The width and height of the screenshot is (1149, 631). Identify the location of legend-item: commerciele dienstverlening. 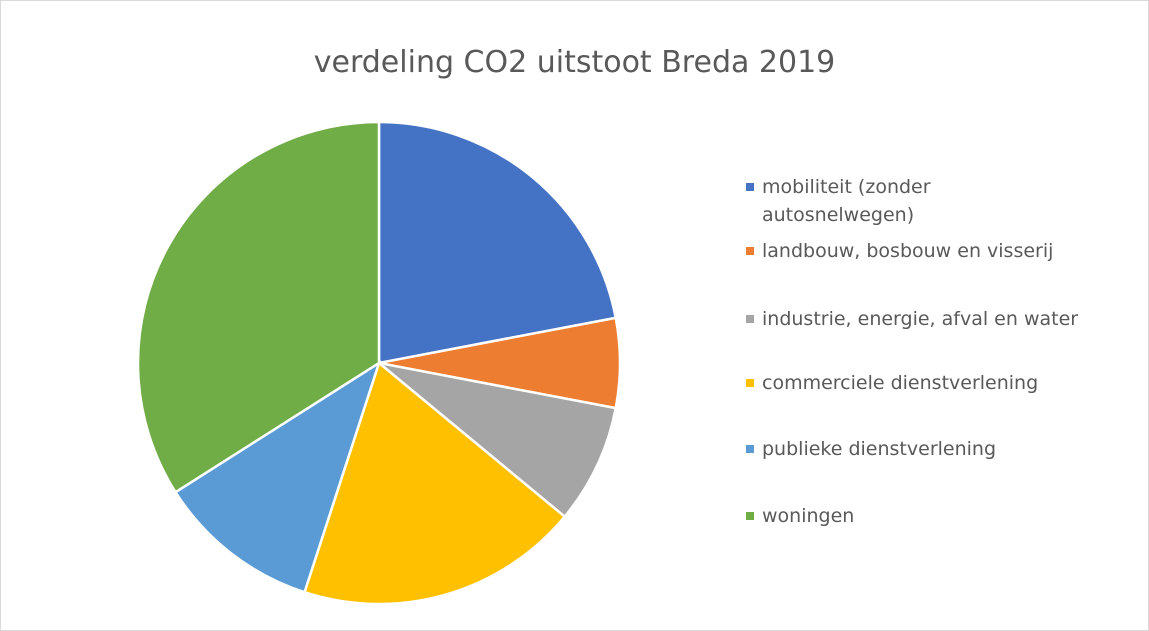
(892, 383).